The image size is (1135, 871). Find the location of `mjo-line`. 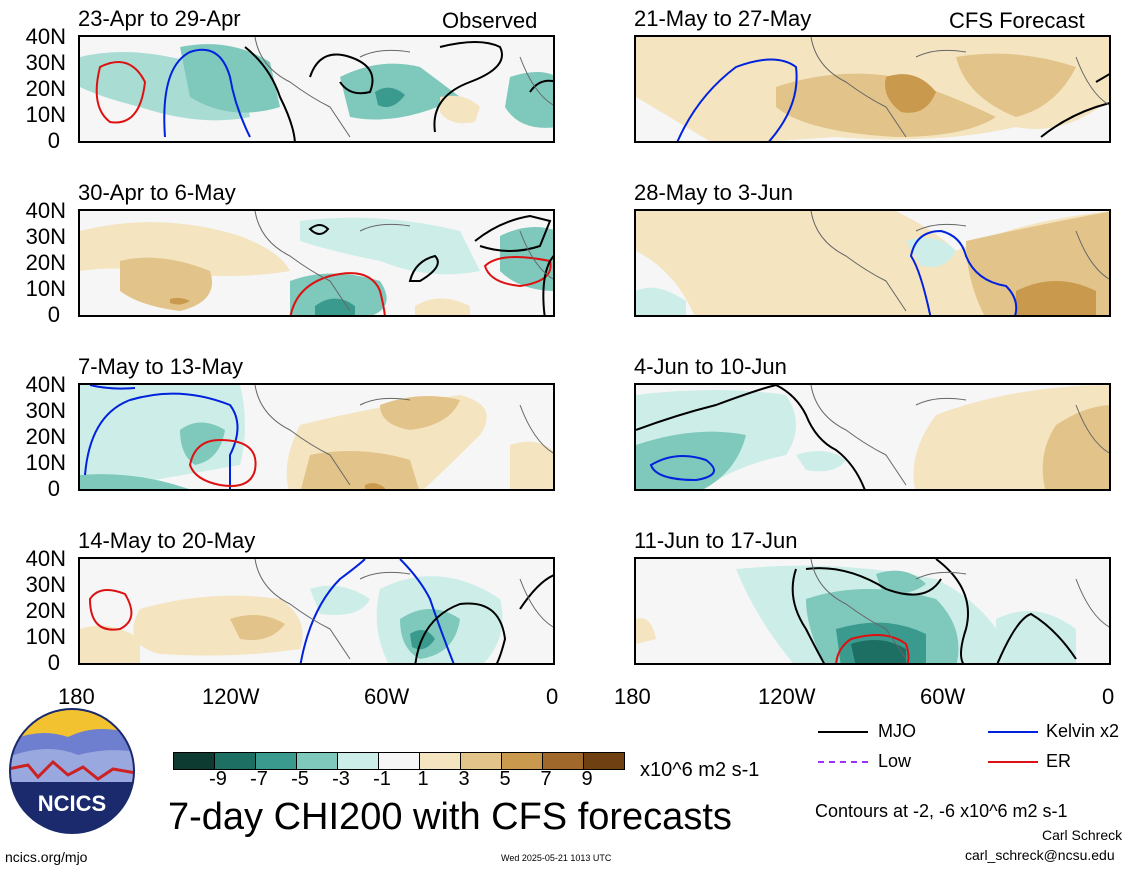

mjo-line is located at coordinates (843, 732).